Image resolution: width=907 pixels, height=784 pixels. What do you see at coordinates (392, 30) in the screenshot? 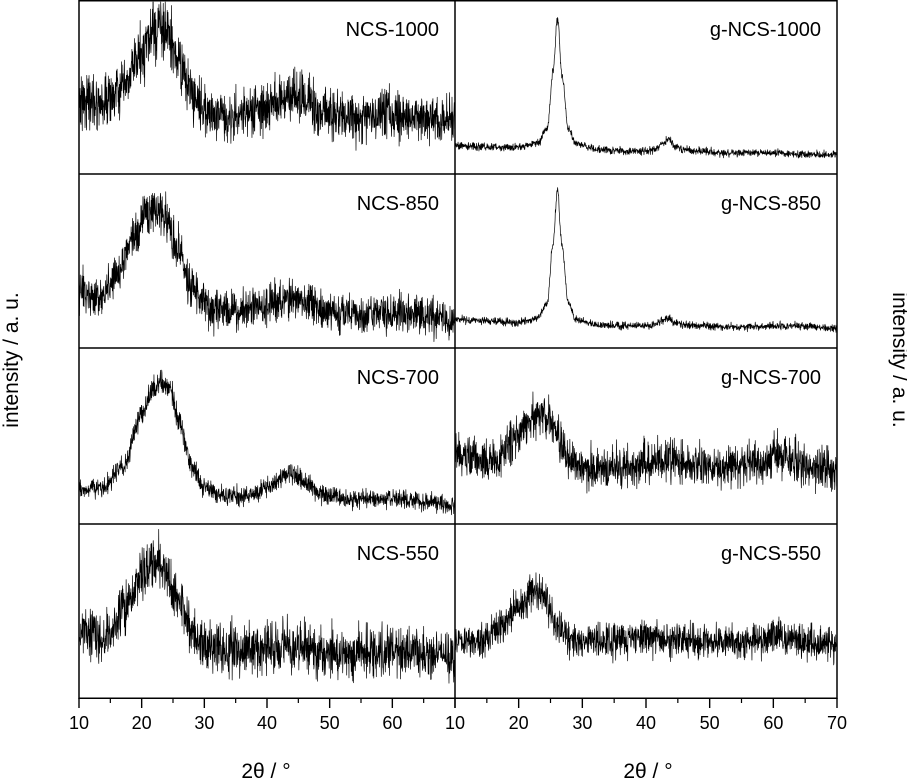
I see `panel-label: NCS-1000` at bounding box center [392, 30].